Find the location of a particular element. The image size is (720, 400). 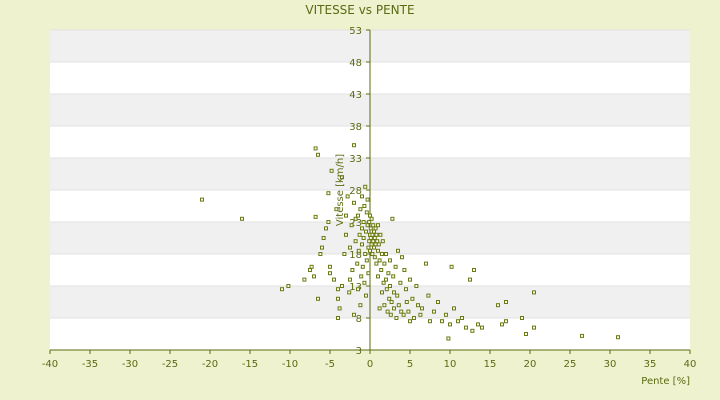

x-tick-label: 20 is located at coordinates (530, 364).